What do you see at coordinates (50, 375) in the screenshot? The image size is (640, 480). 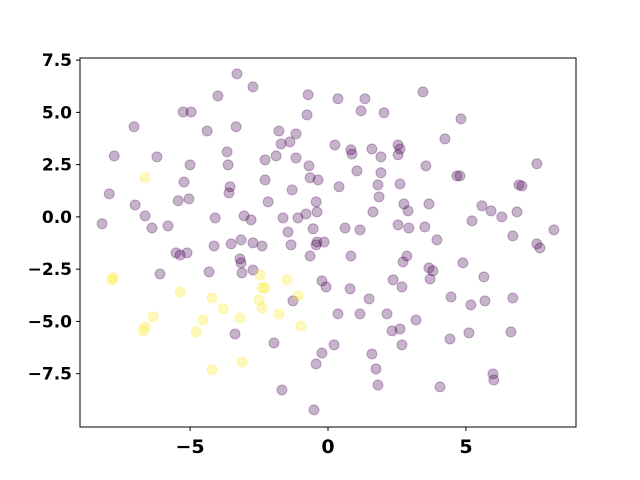 I see `y-tick-label: −7.5` at bounding box center [50, 375].